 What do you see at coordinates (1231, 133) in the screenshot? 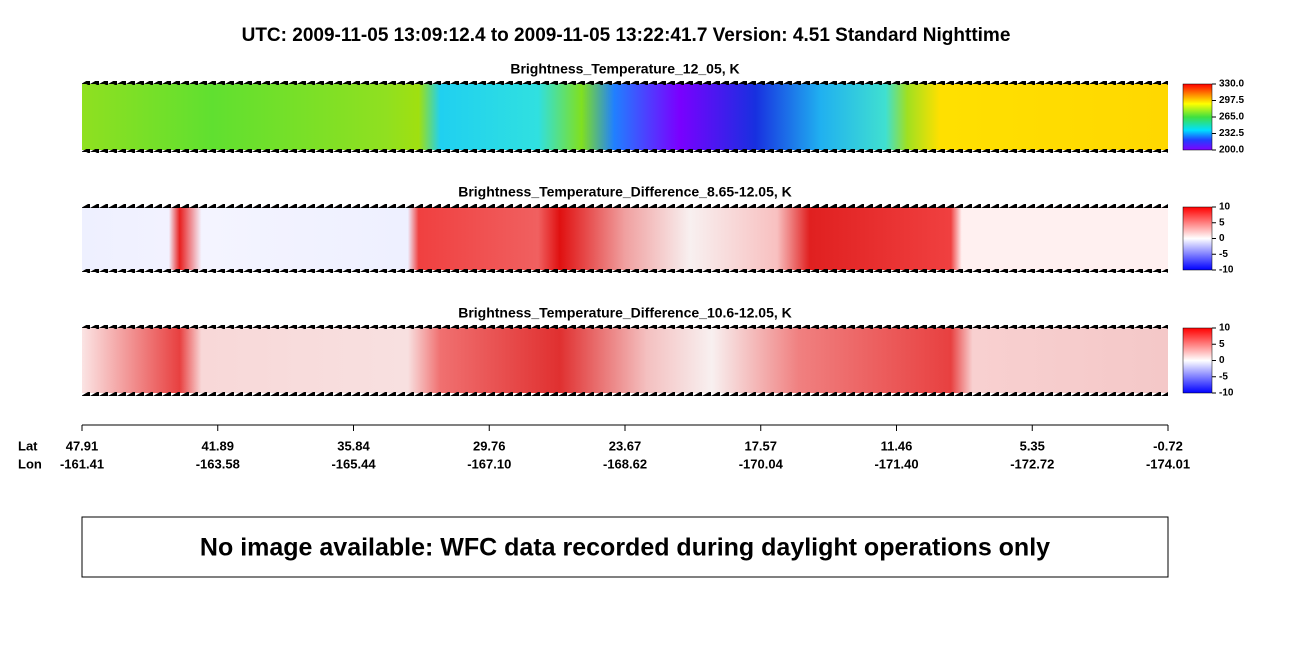
I see `colorbar-tick-label: 232.5` at bounding box center [1231, 133].